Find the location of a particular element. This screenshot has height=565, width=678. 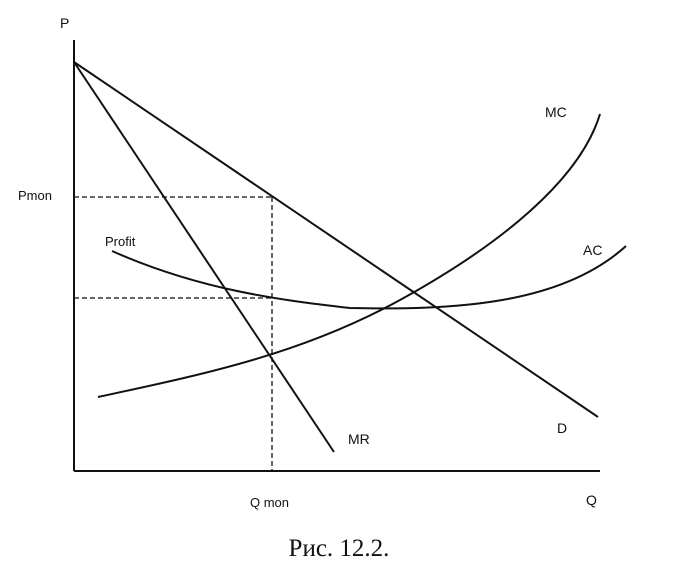

guide-lines is located at coordinates (173, 333).